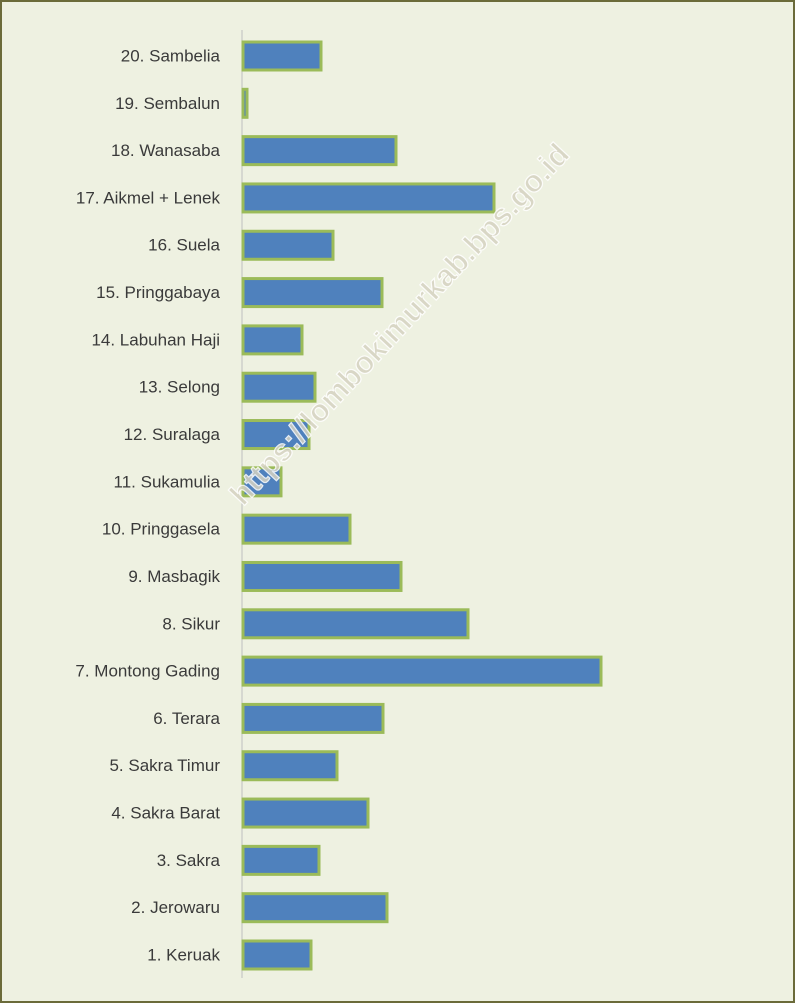 Image resolution: width=795 pixels, height=1003 pixels. Describe the element at coordinates (172, 434) in the screenshot. I see `category-label: 12. Suralaga` at that location.